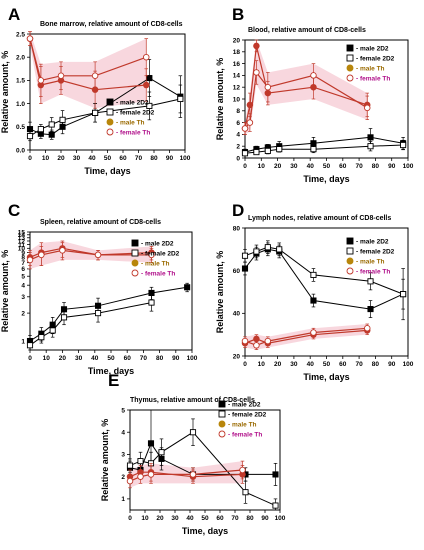 The image size is (424, 550). Describe the element at coordinates (307, 30) in the screenshot. I see `panel-title: Blood, relative amount of CD8-cells` at that location.